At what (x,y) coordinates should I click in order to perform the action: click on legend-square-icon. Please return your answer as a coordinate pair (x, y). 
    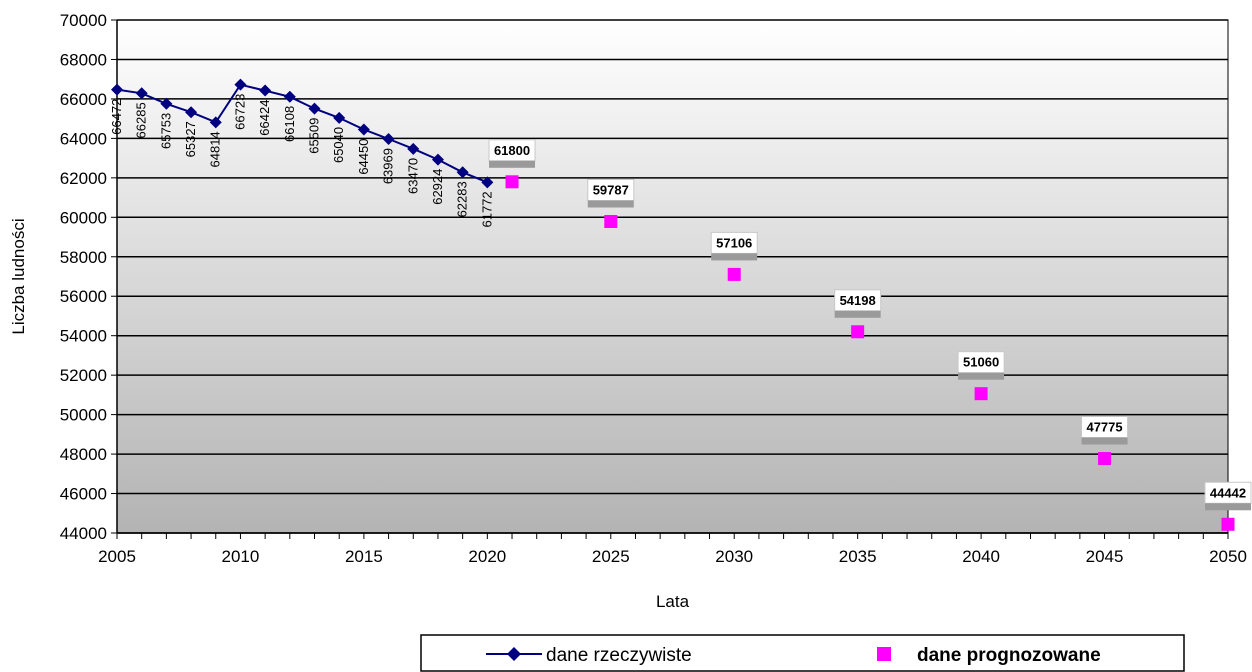
    Looking at the image, I should click on (884, 654).